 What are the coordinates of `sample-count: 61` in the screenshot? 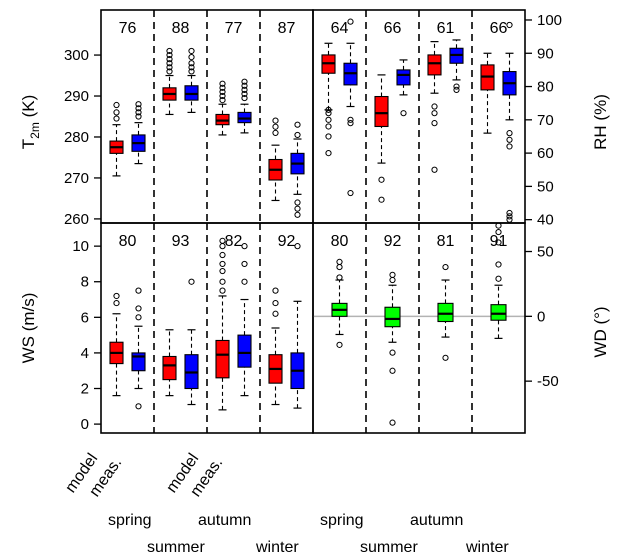 It's located at (446, 28).